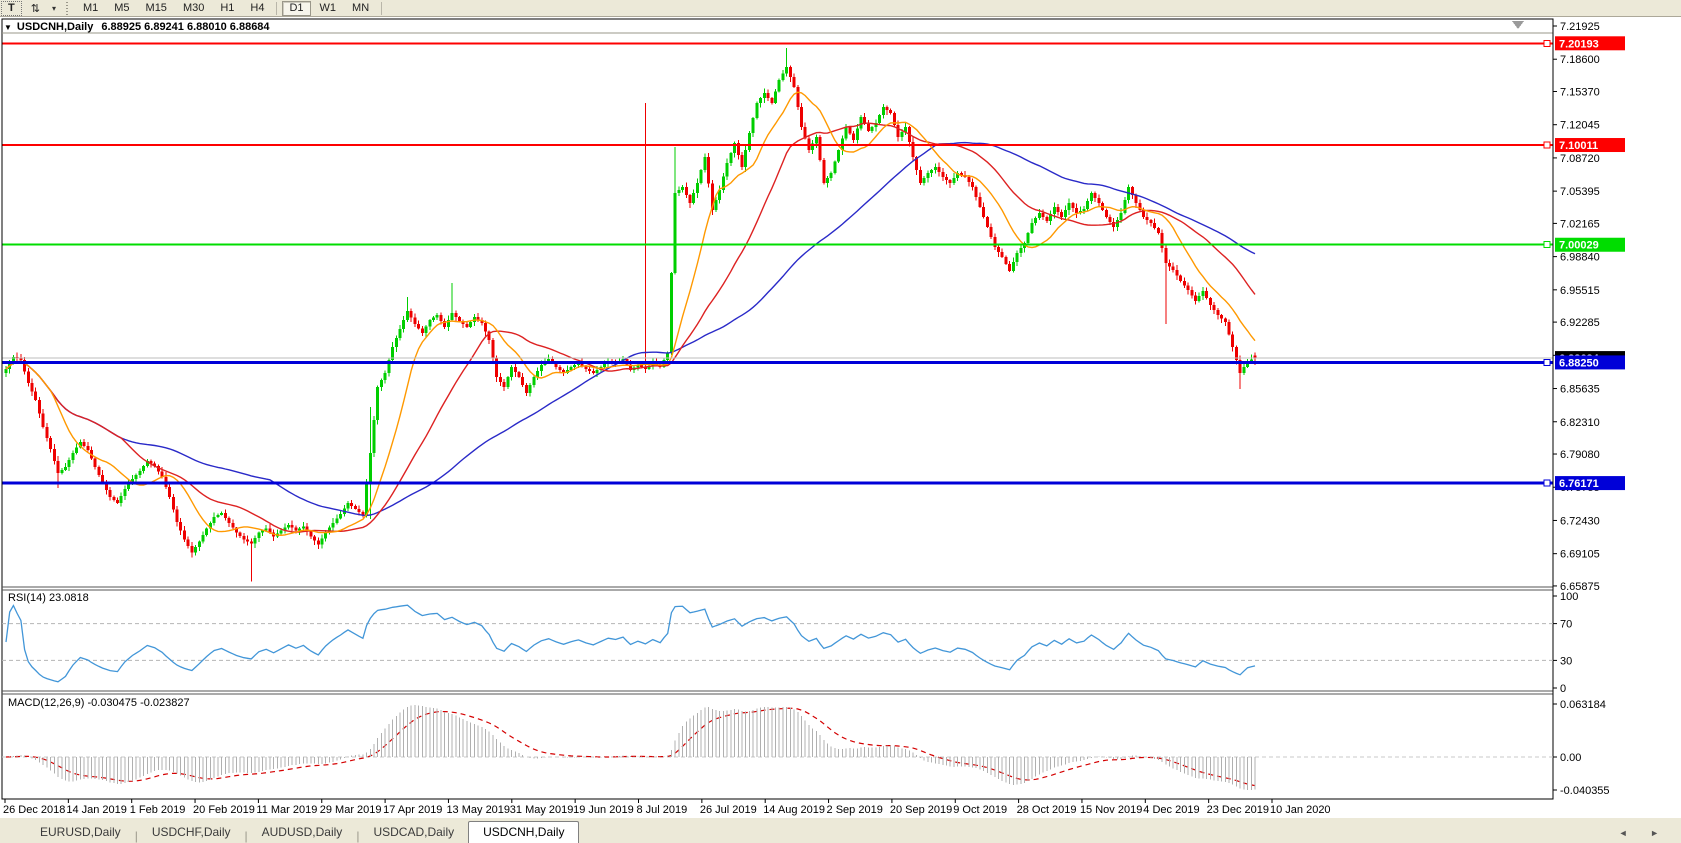 This screenshot has width=1681, height=843. Describe the element at coordinates (99, 703) in the screenshot. I see `macd-label: MACD(12,26,9) -0.030475 -0.023827` at that location.